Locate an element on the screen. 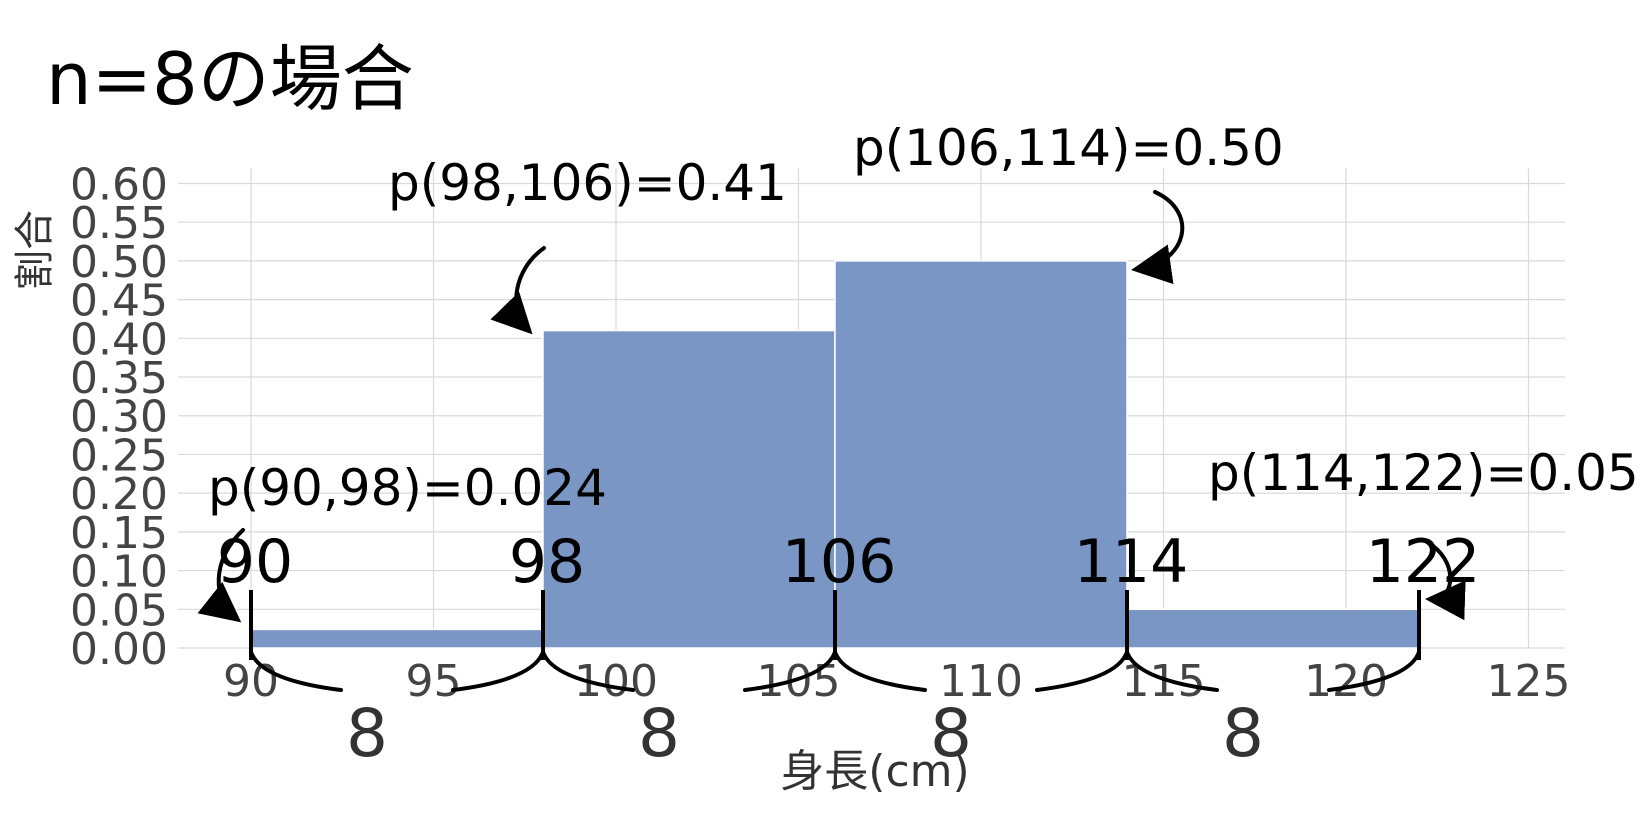 This screenshot has width=1640, height=820. bin-edge-label: 106 is located at coordinates (839, 562).